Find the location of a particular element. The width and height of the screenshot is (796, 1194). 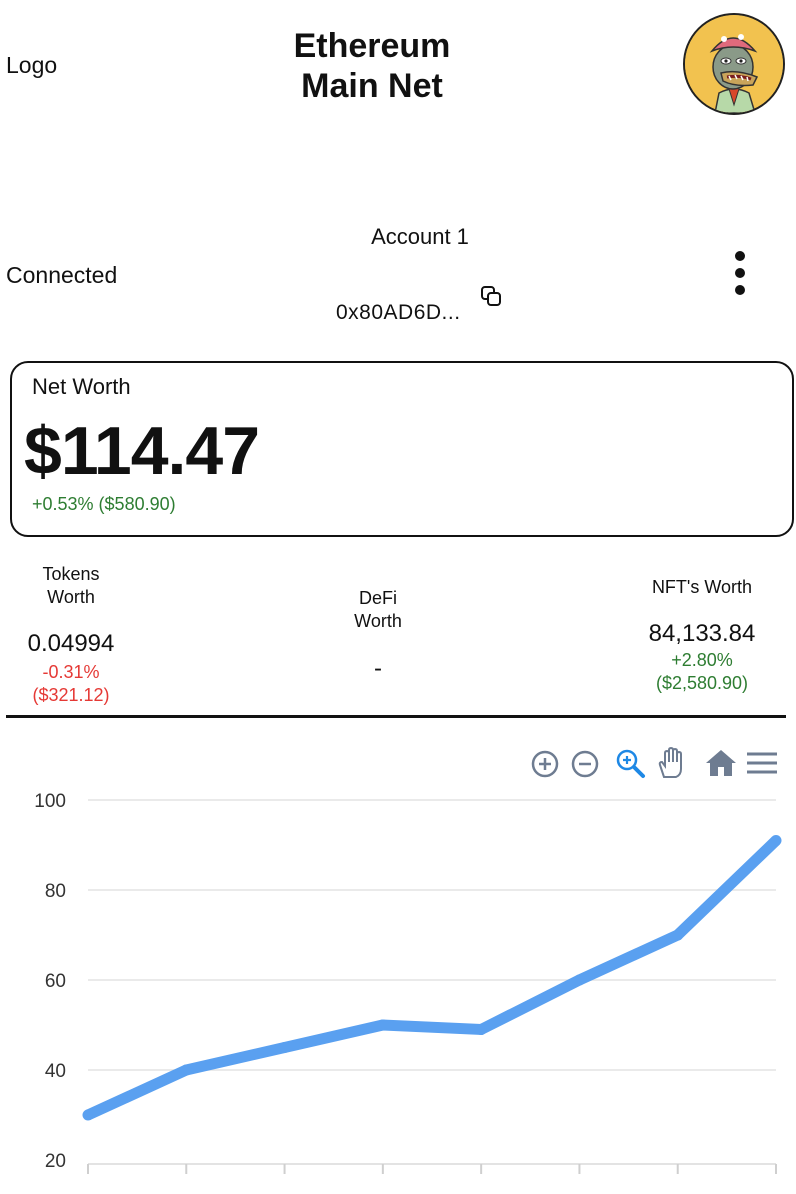

zoom-out-icon is located at coordinates (585, 763).